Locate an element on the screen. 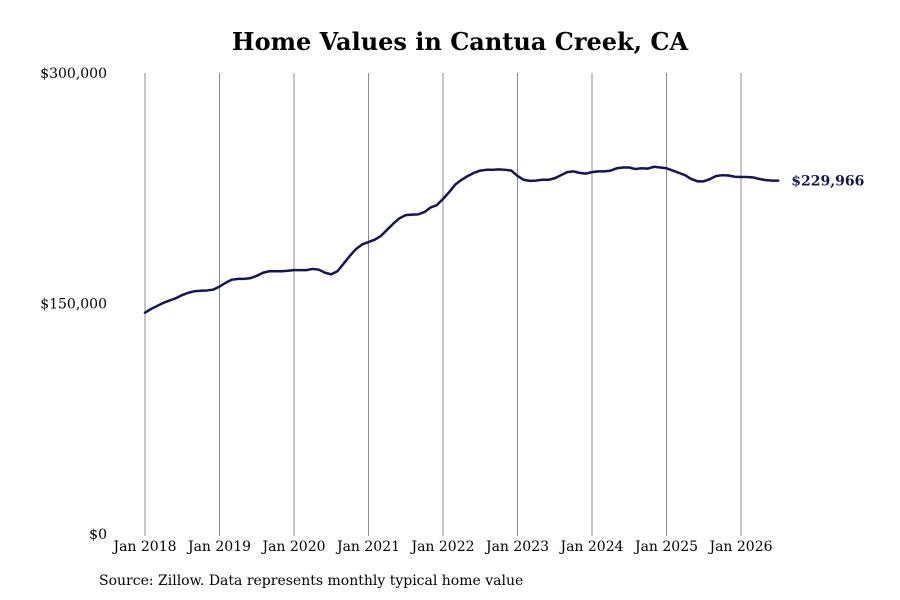 The height and width of the screenshot is (600, 900). y-tick-label: $150,000 is located at coordinates (73, 305).